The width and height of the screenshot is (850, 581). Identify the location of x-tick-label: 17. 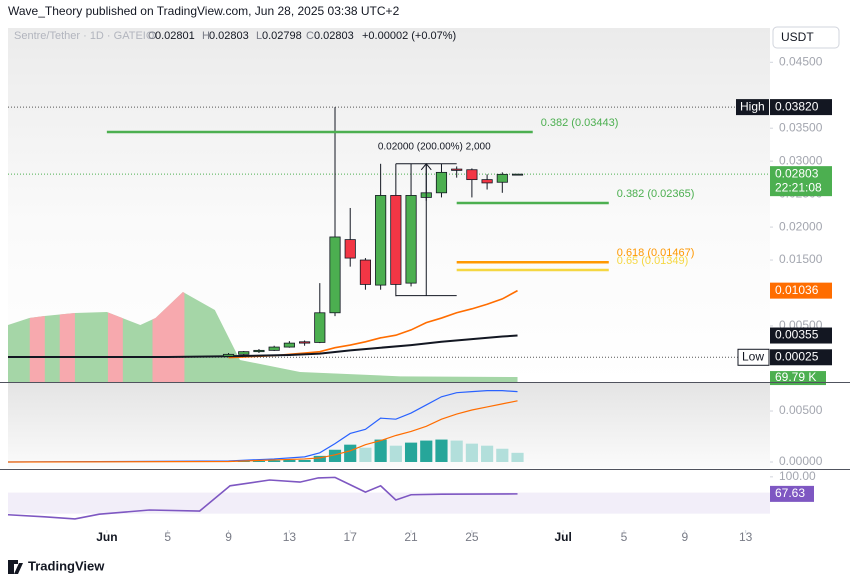
(351, 537).